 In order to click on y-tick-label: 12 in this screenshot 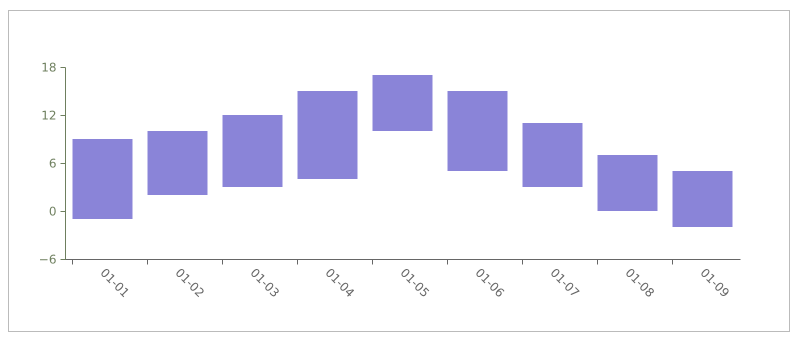, I will do `click(48, 115)`.